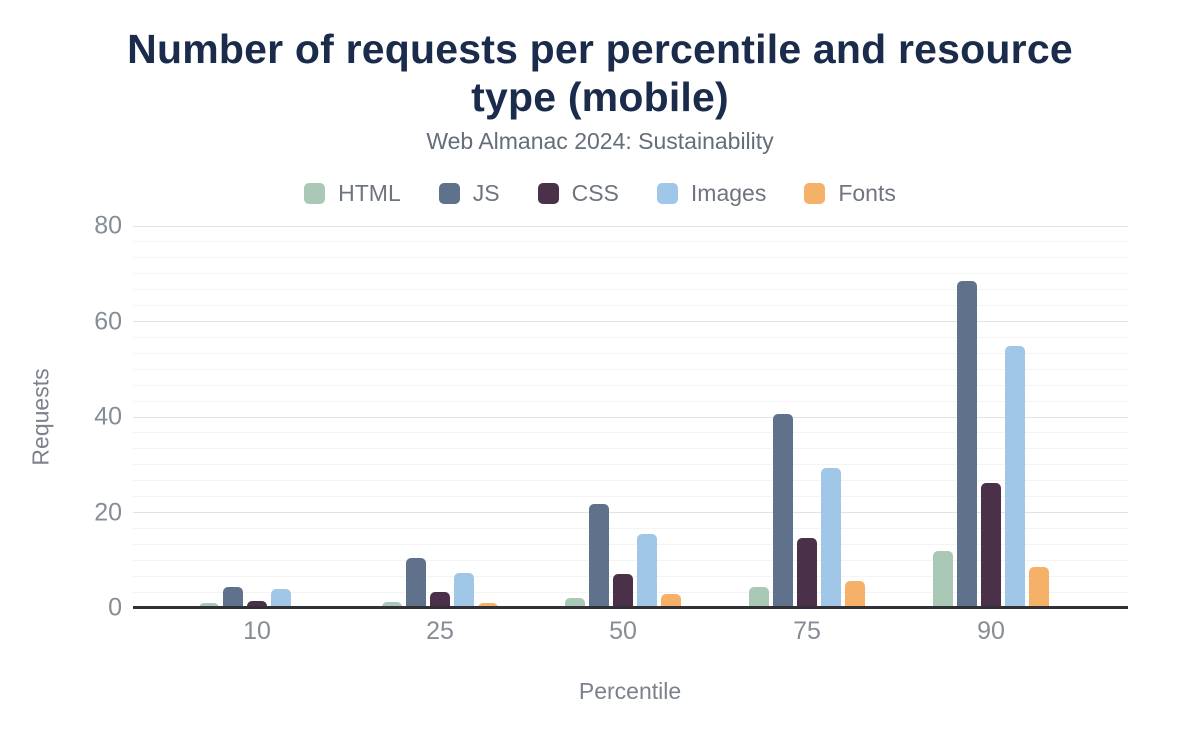  Describe the element at coordinates (815, 193) in the screenshot. I see `legend-swatch-fonts` at that location.